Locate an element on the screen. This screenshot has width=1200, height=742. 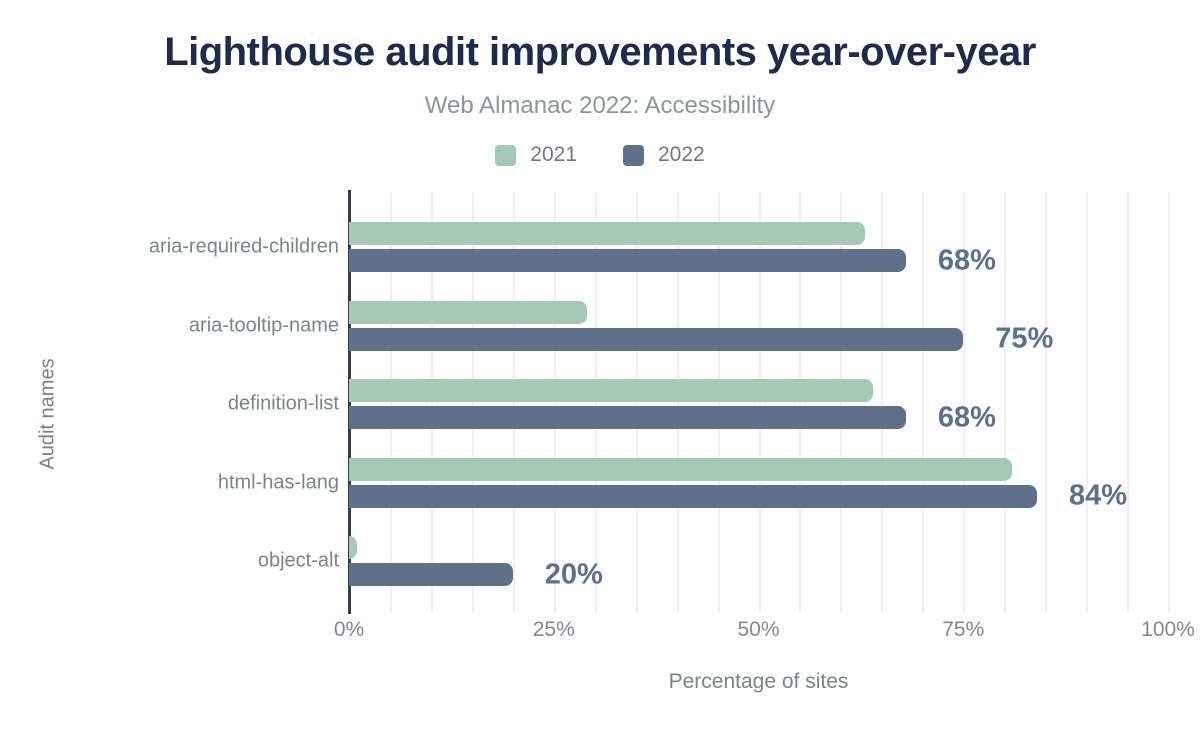
x-tick-label: 100% is located at coordinates (1168, 629).